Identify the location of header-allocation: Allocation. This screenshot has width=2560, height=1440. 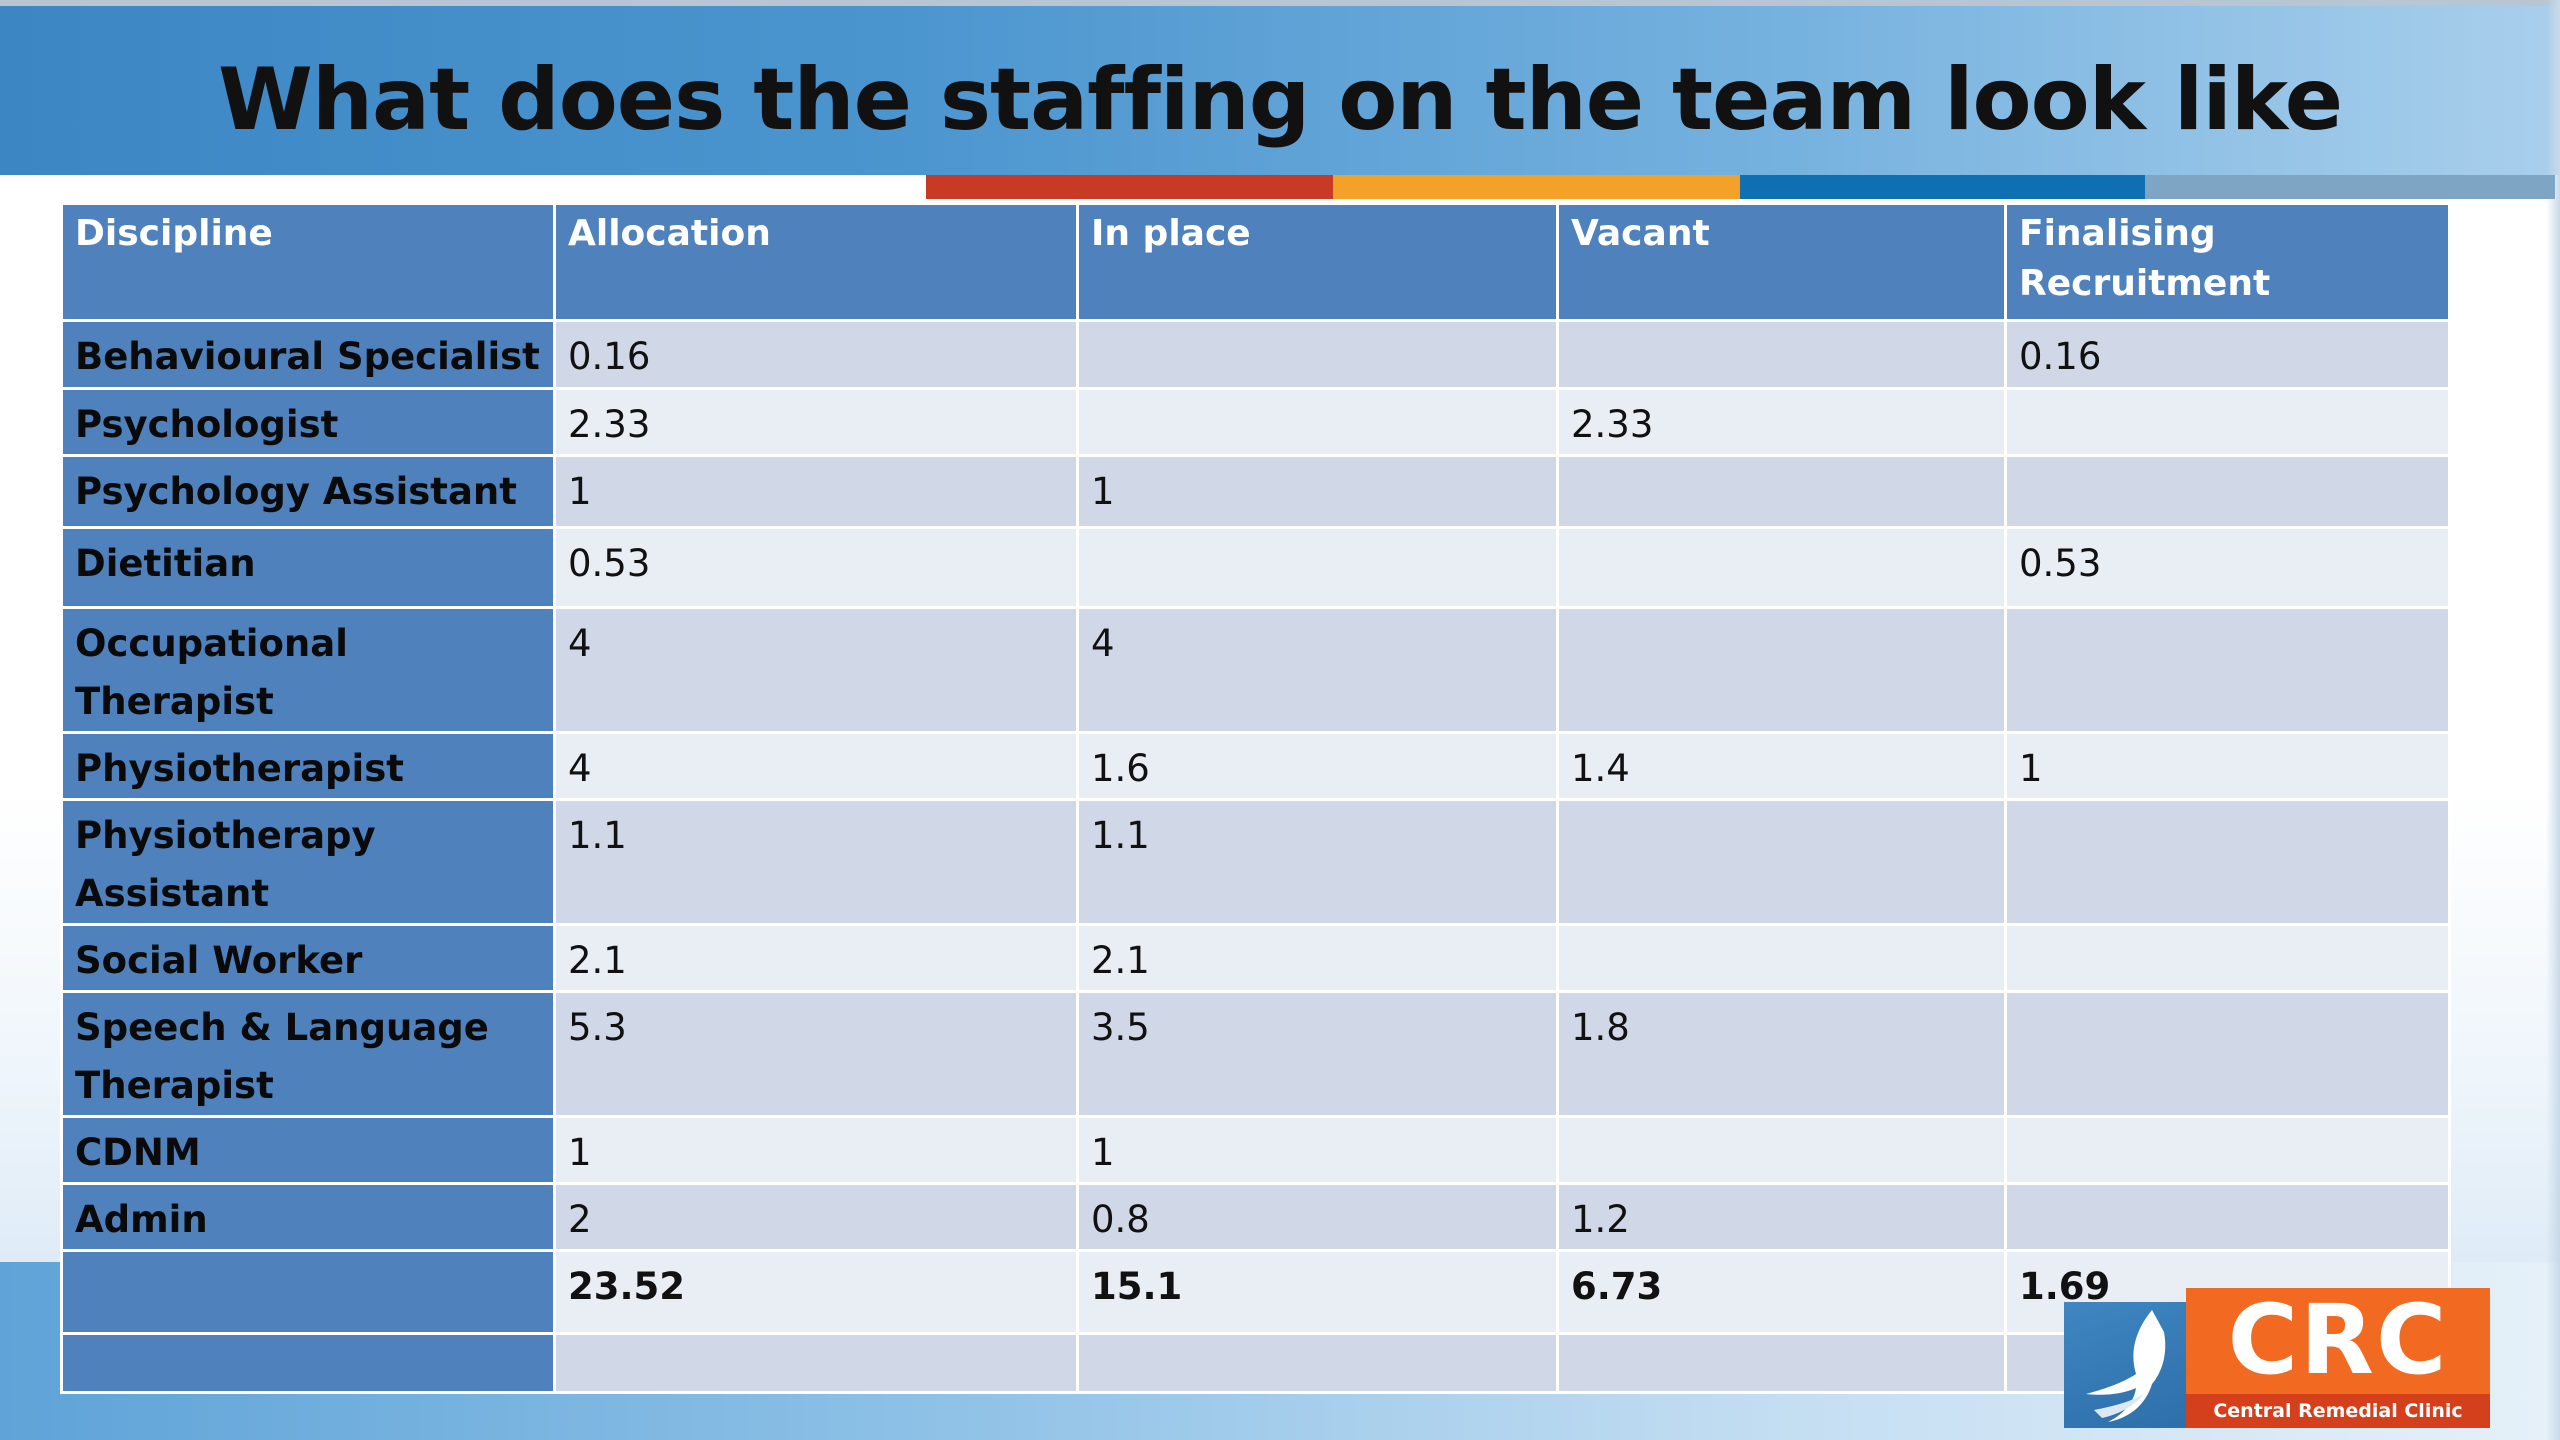
(816, 262).